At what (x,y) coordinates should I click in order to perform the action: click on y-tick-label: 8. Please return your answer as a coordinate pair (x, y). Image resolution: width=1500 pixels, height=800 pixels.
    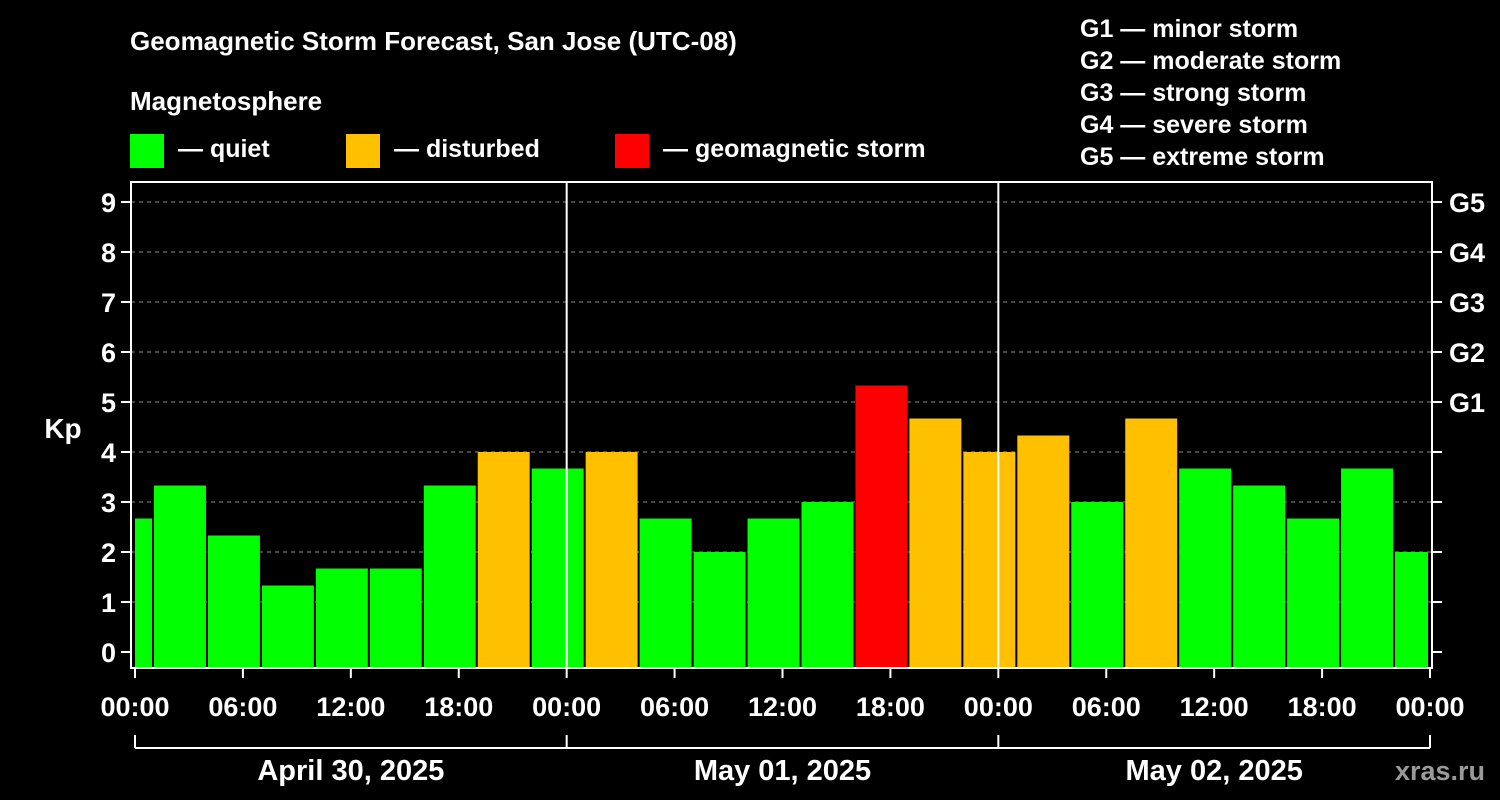
    Looking at the image, I should click on (108, 253).